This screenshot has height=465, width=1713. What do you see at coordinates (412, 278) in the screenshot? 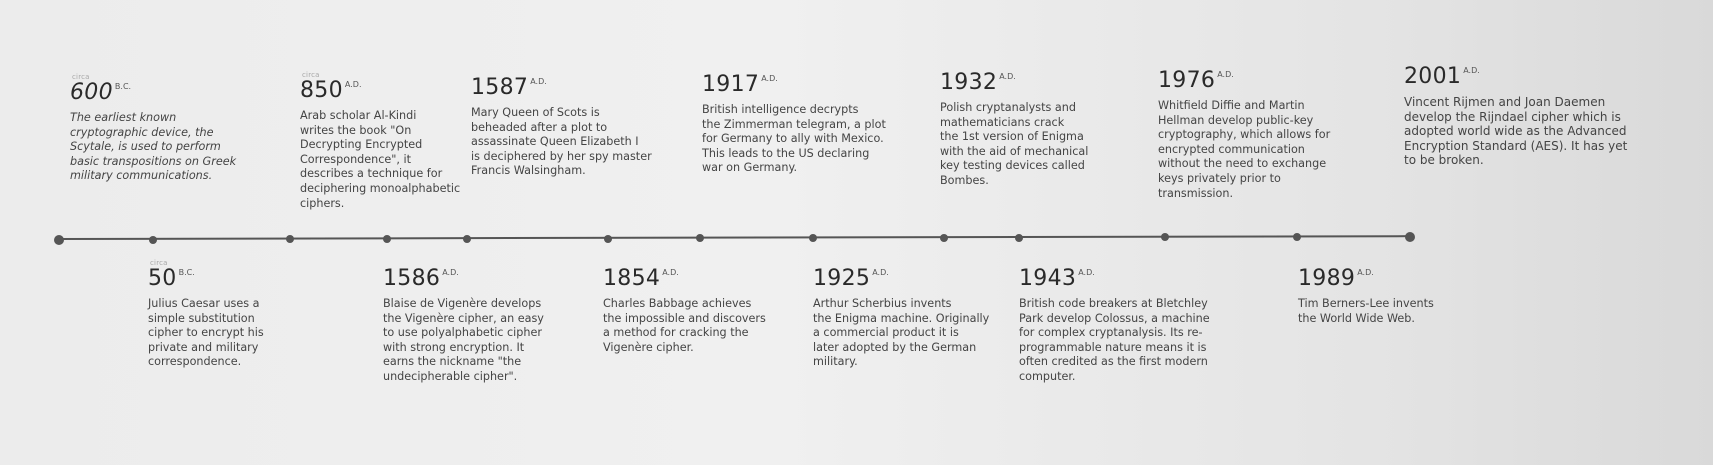
I see `event-year: 1586` at bounding box center [412, 278].